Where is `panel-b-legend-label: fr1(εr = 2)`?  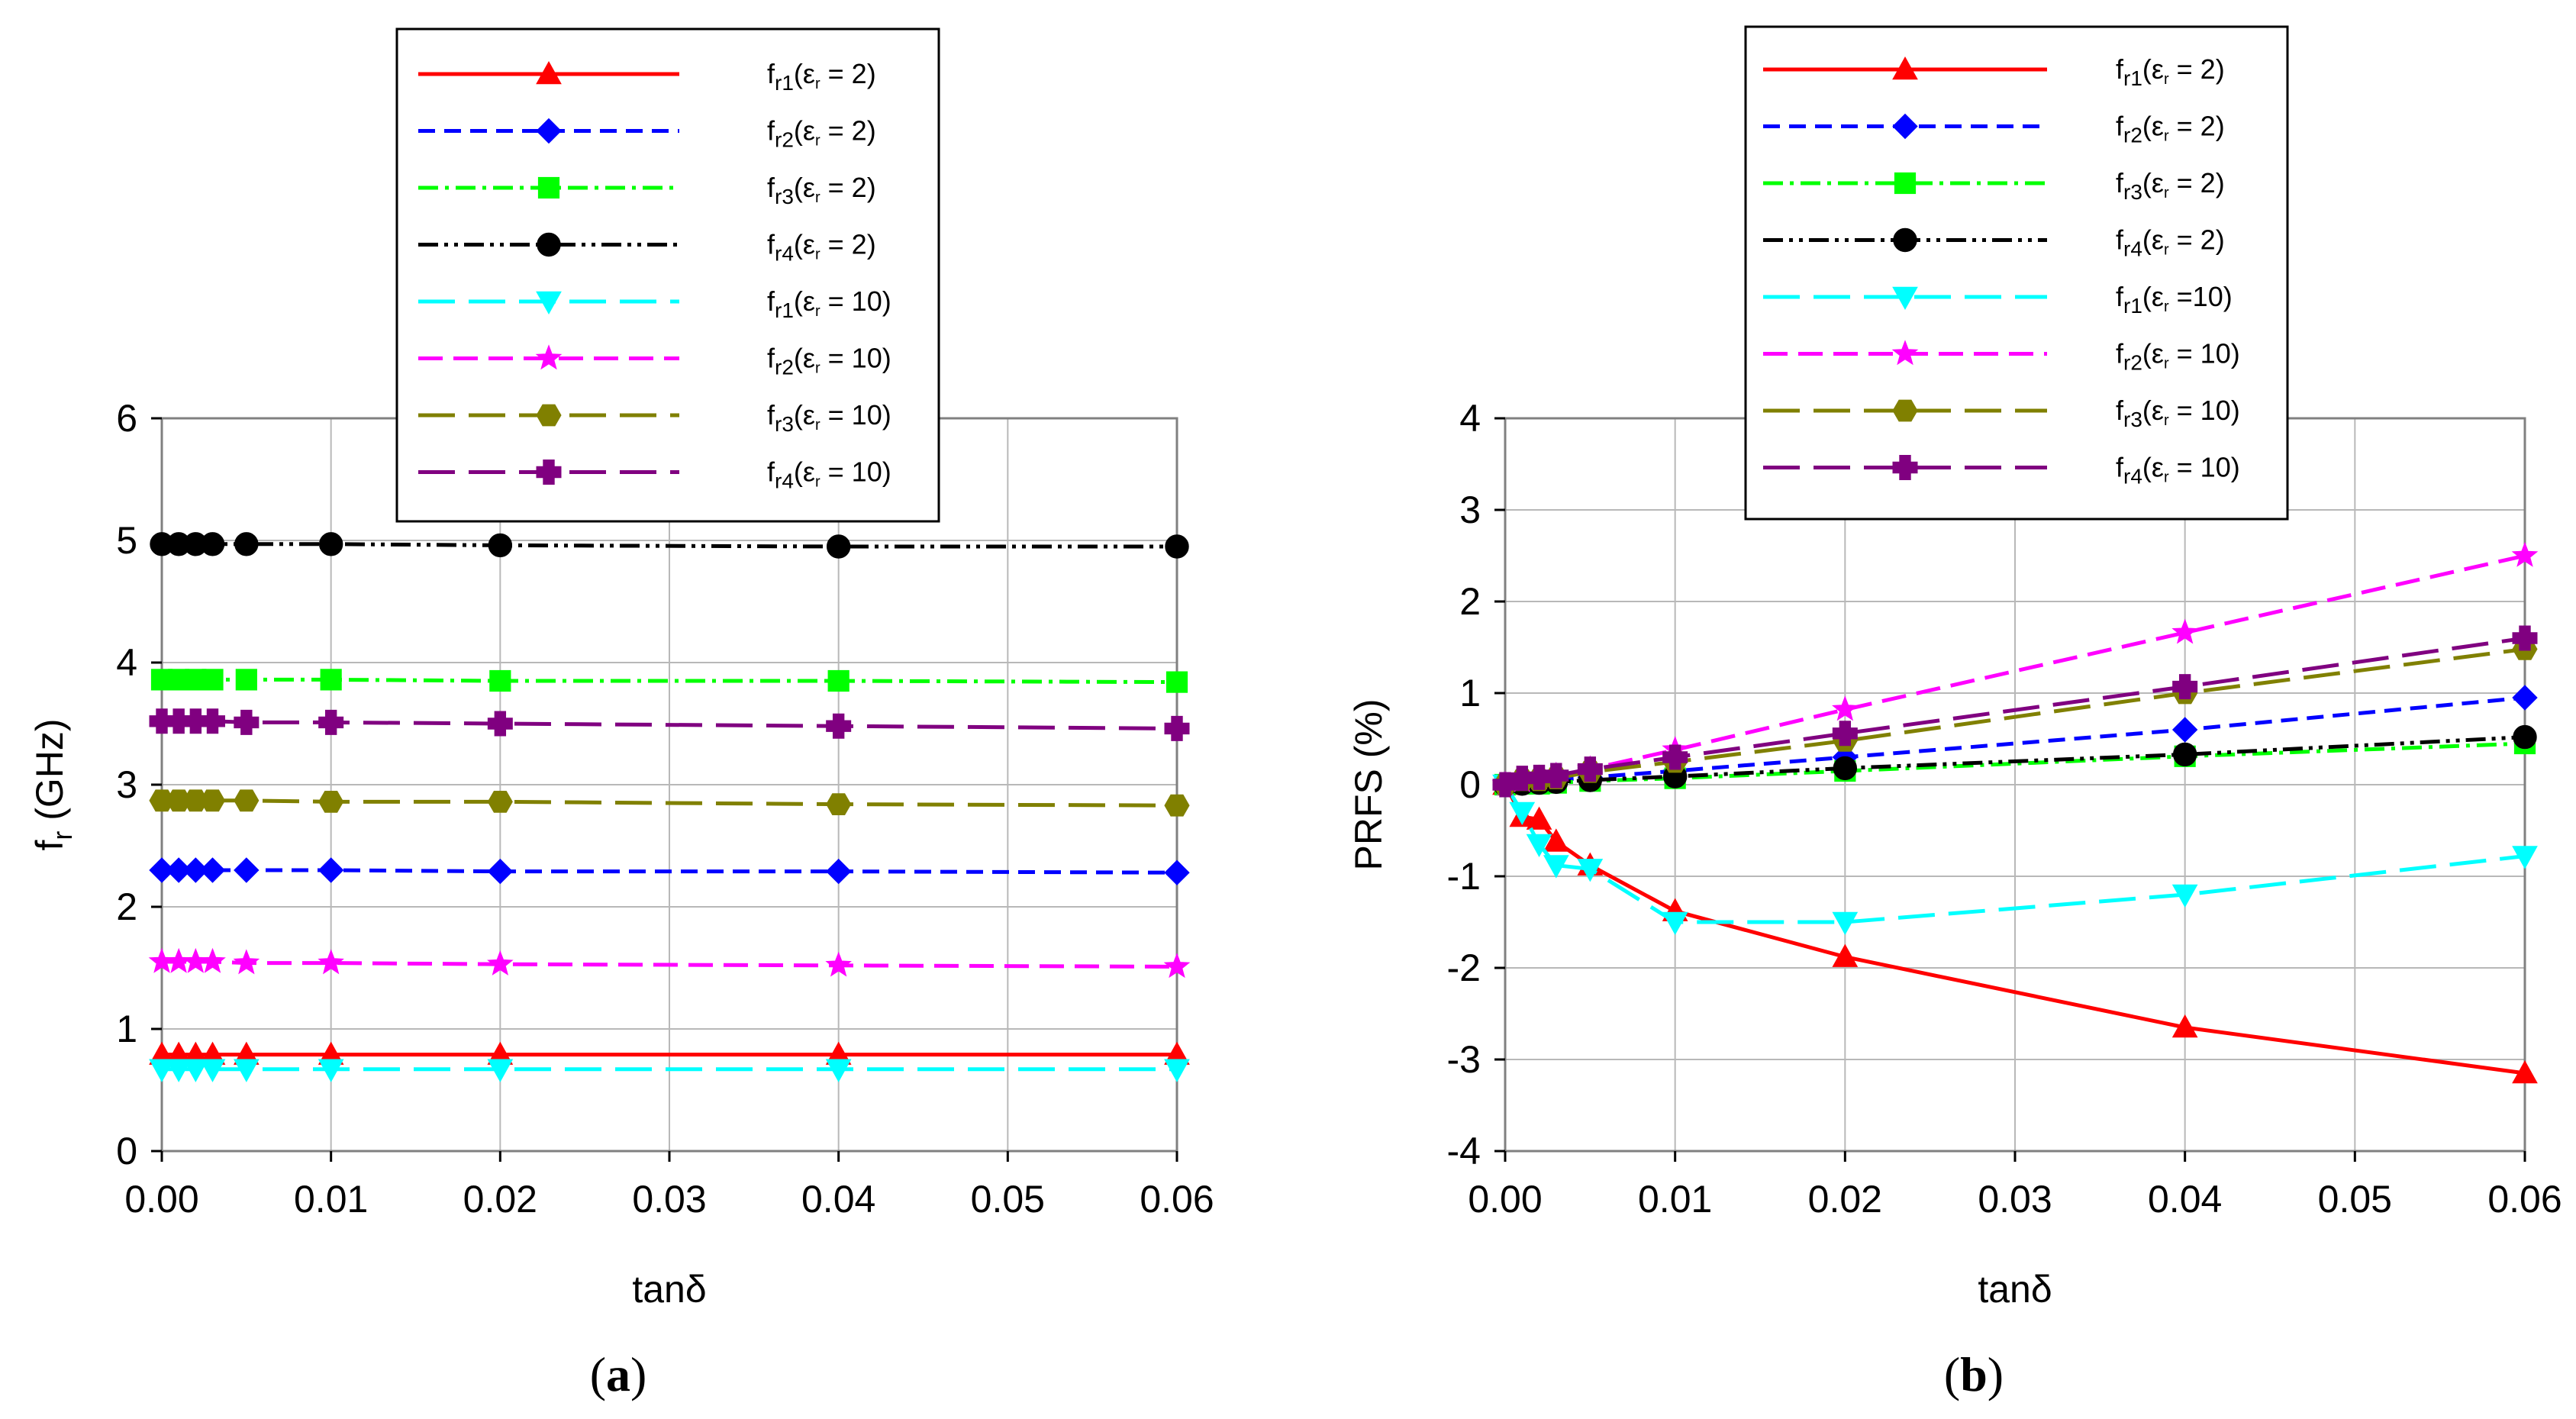
panel-b-legend-label: fr1(εr = 2) is located at coordinates (2170, 71).